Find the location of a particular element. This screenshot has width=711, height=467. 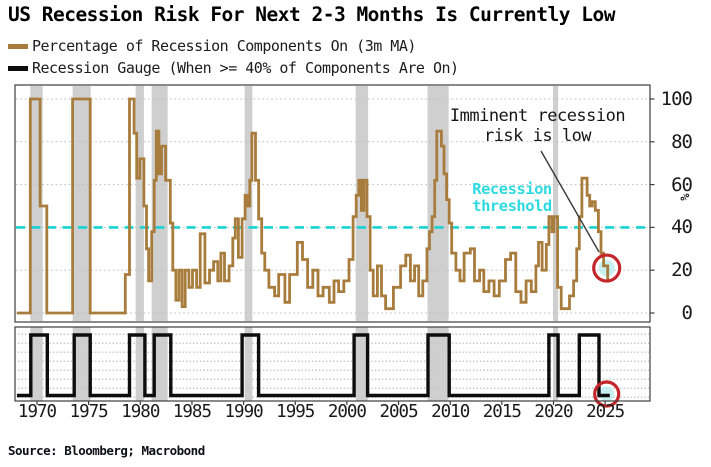

x-tick-label: 2005 is located at coordinates (398, 412).